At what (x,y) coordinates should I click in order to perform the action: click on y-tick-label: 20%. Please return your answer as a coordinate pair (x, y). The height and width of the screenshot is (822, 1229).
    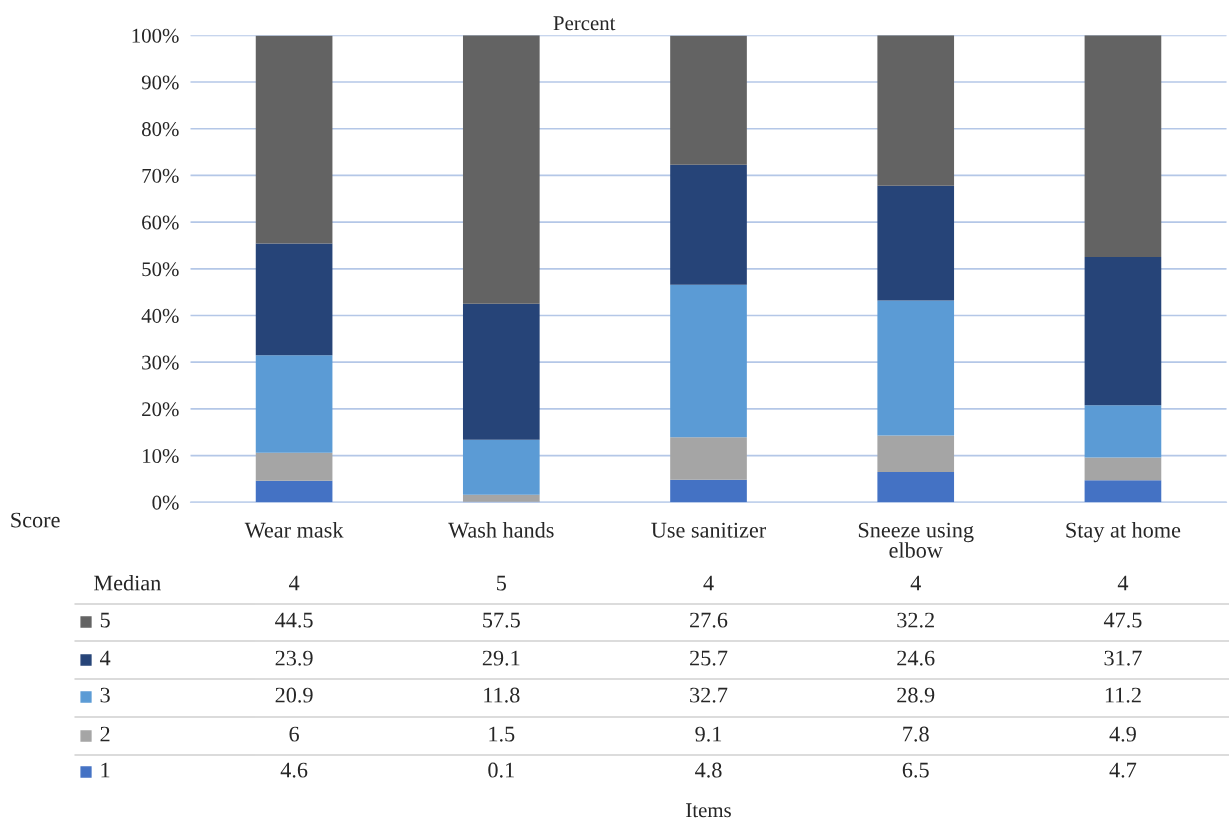
    Looking at the image, I should click on (160, 409).